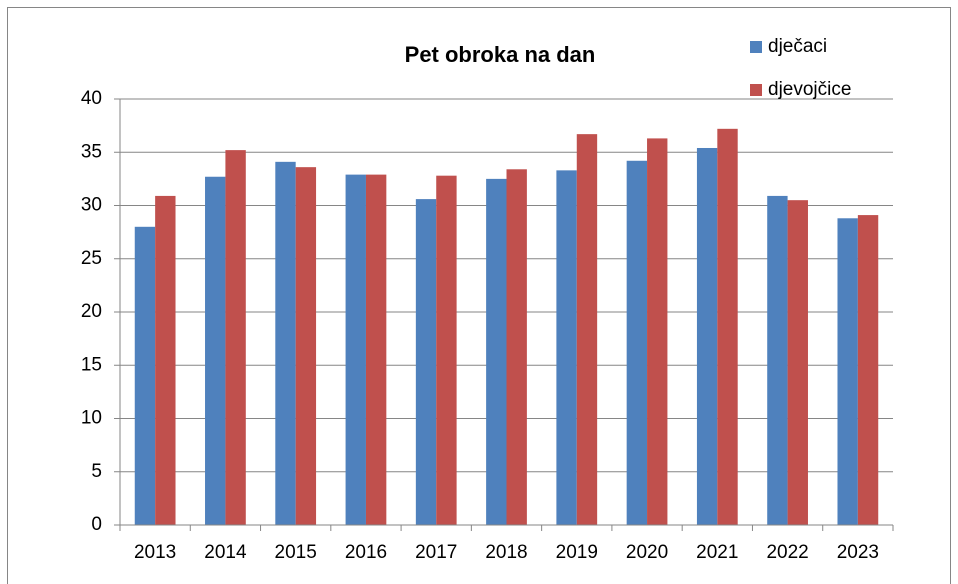 This screenshot has width=958, height=584. Describe the element at coordinates (96, 471) in the screenshot. I see `y-tick-label: 5` at that location.